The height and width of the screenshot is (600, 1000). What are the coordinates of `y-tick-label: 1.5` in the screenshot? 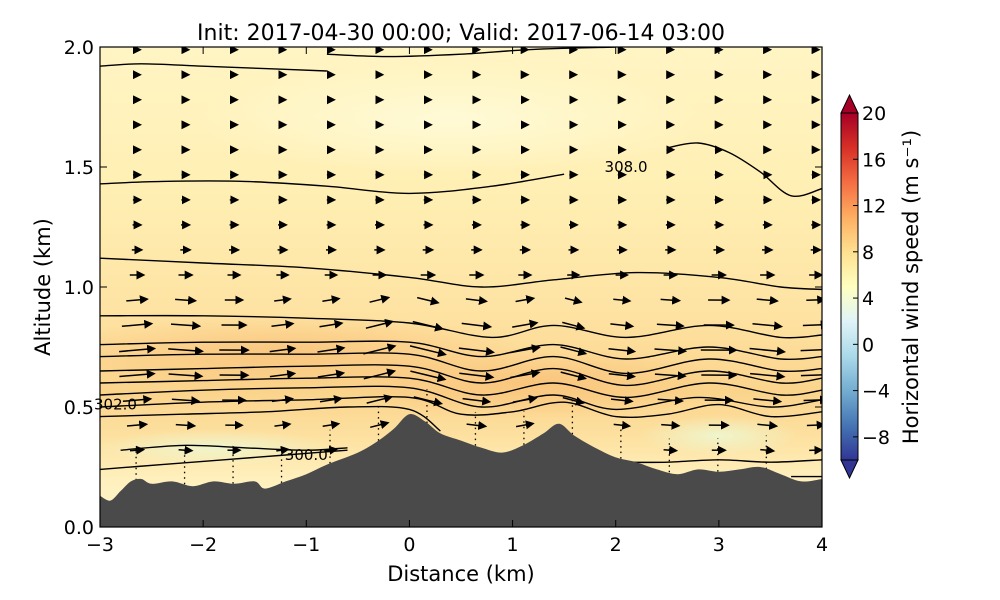 It's located at (79, 168).